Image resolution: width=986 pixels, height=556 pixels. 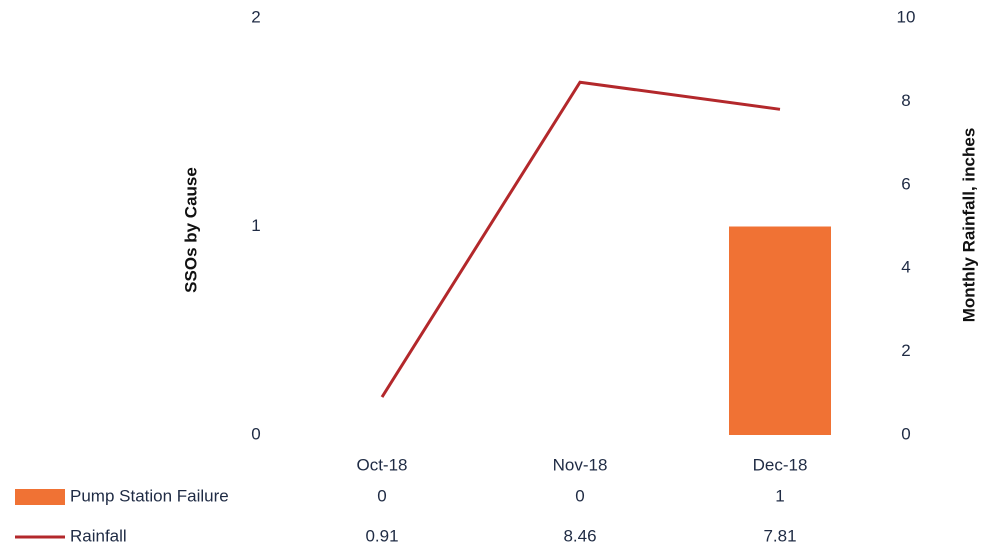 What do you see at coordinates (780, 330) in the screenshot?
I see `bar` at bounding box center [780, 330].